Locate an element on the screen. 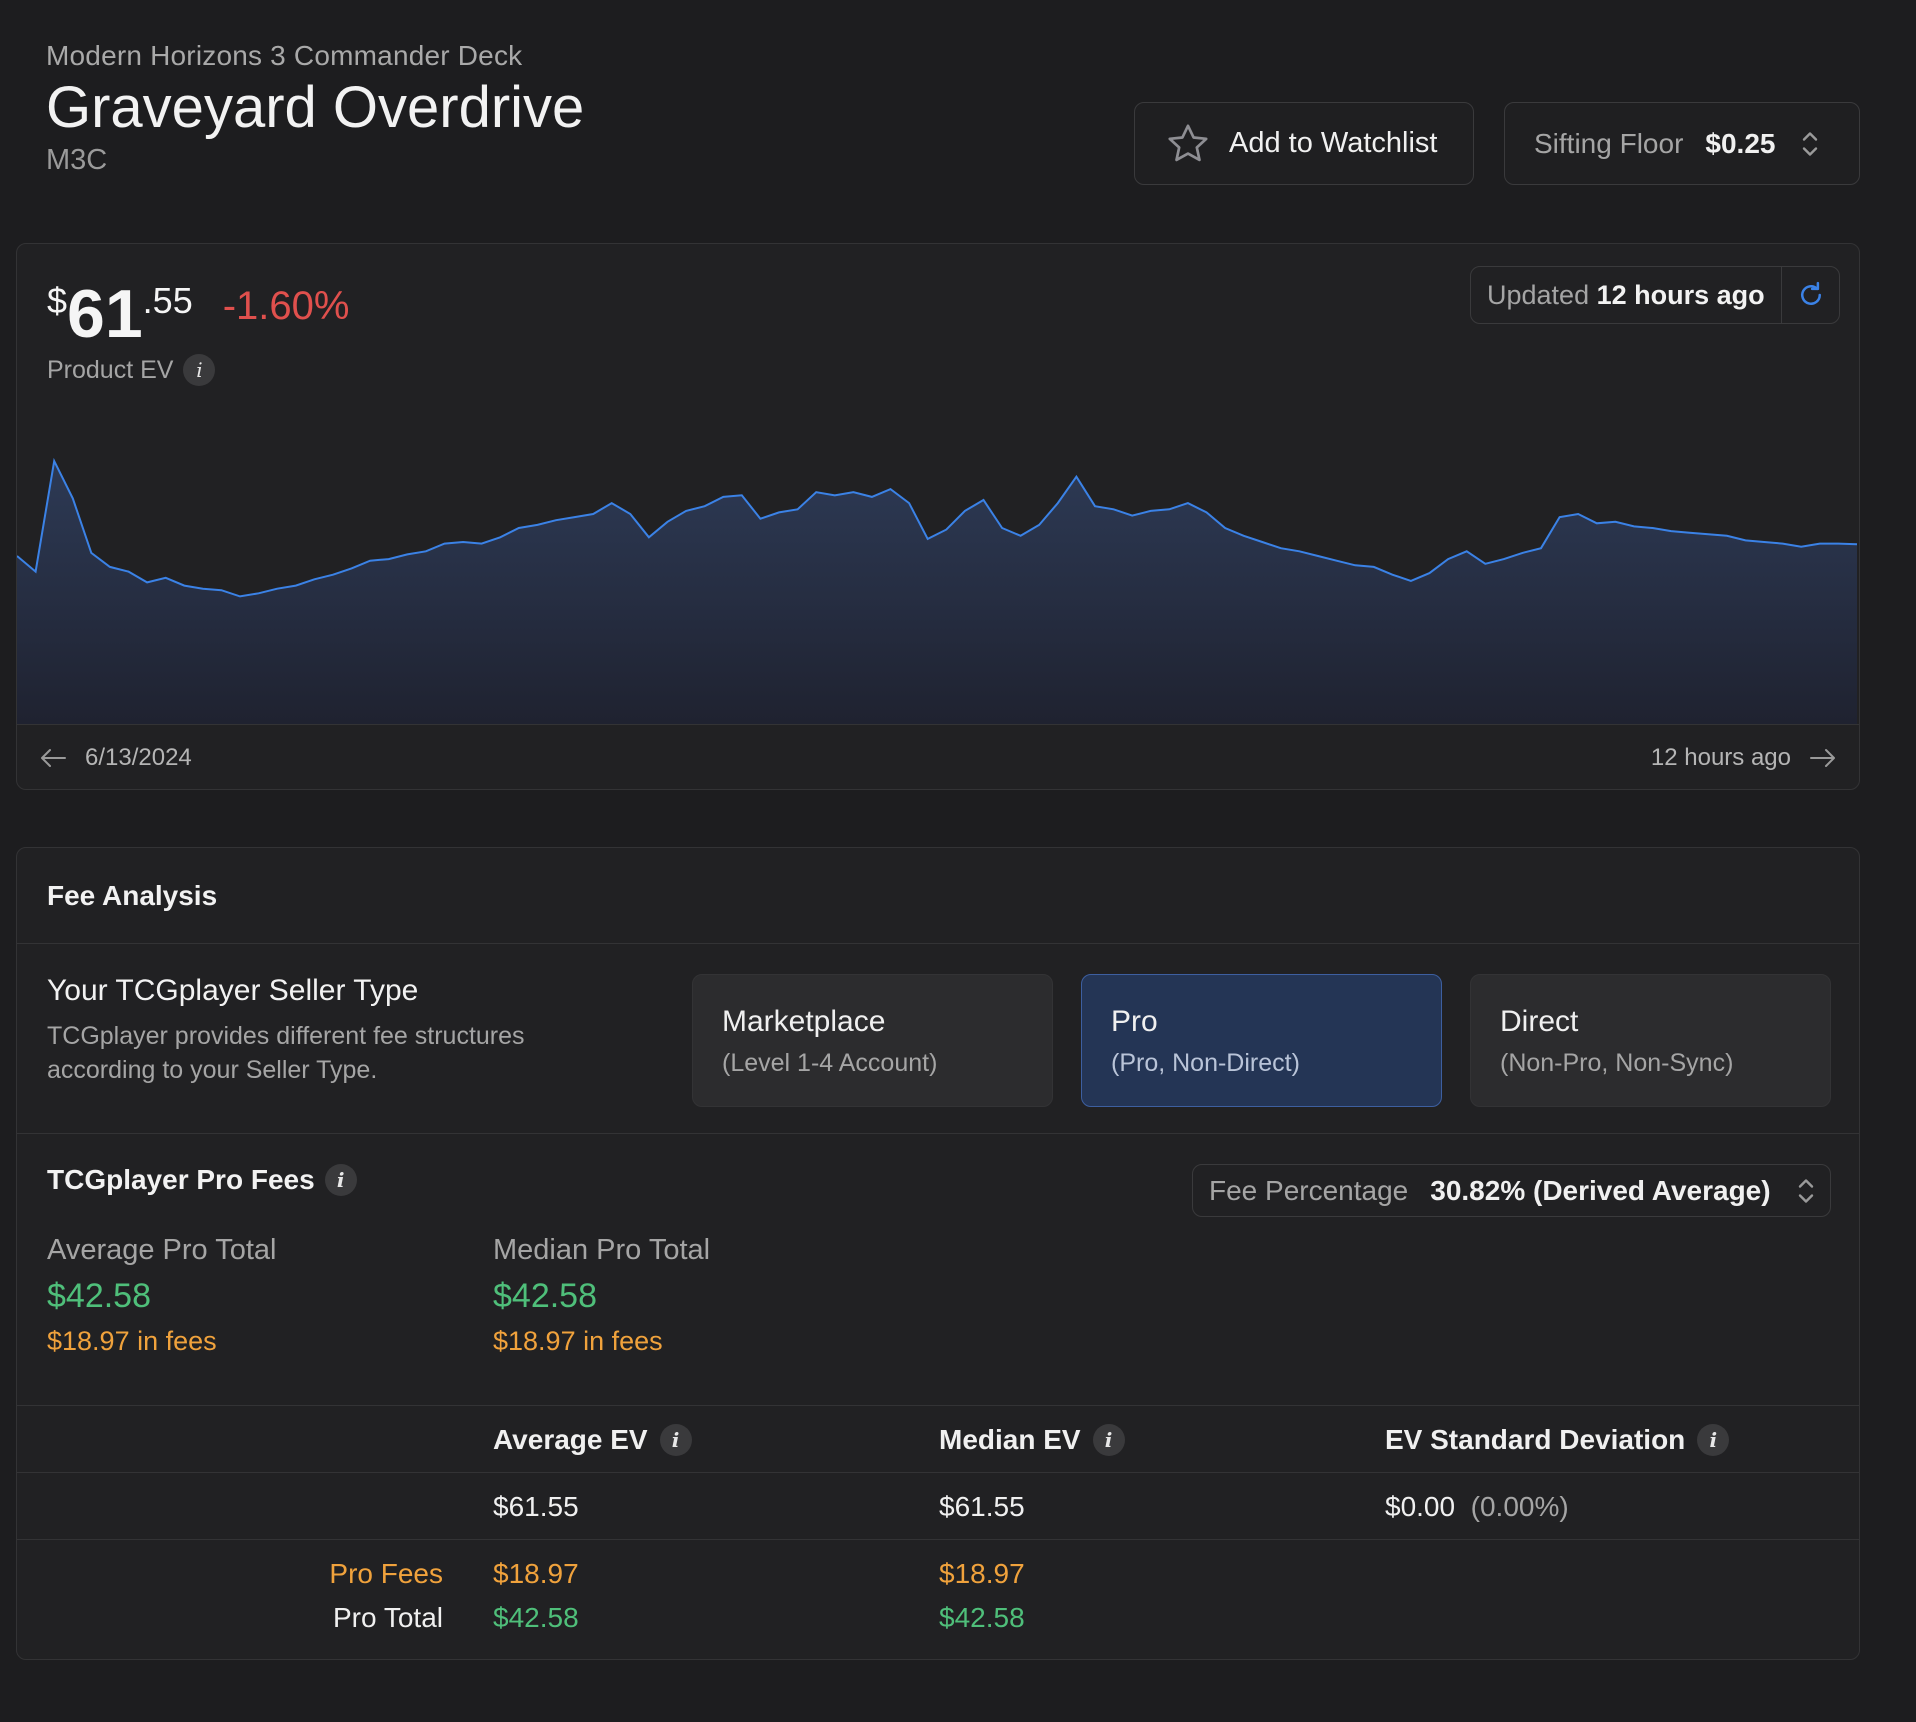  watchlist-label: Add to Watchlist is located at coordinates (1333, 143).